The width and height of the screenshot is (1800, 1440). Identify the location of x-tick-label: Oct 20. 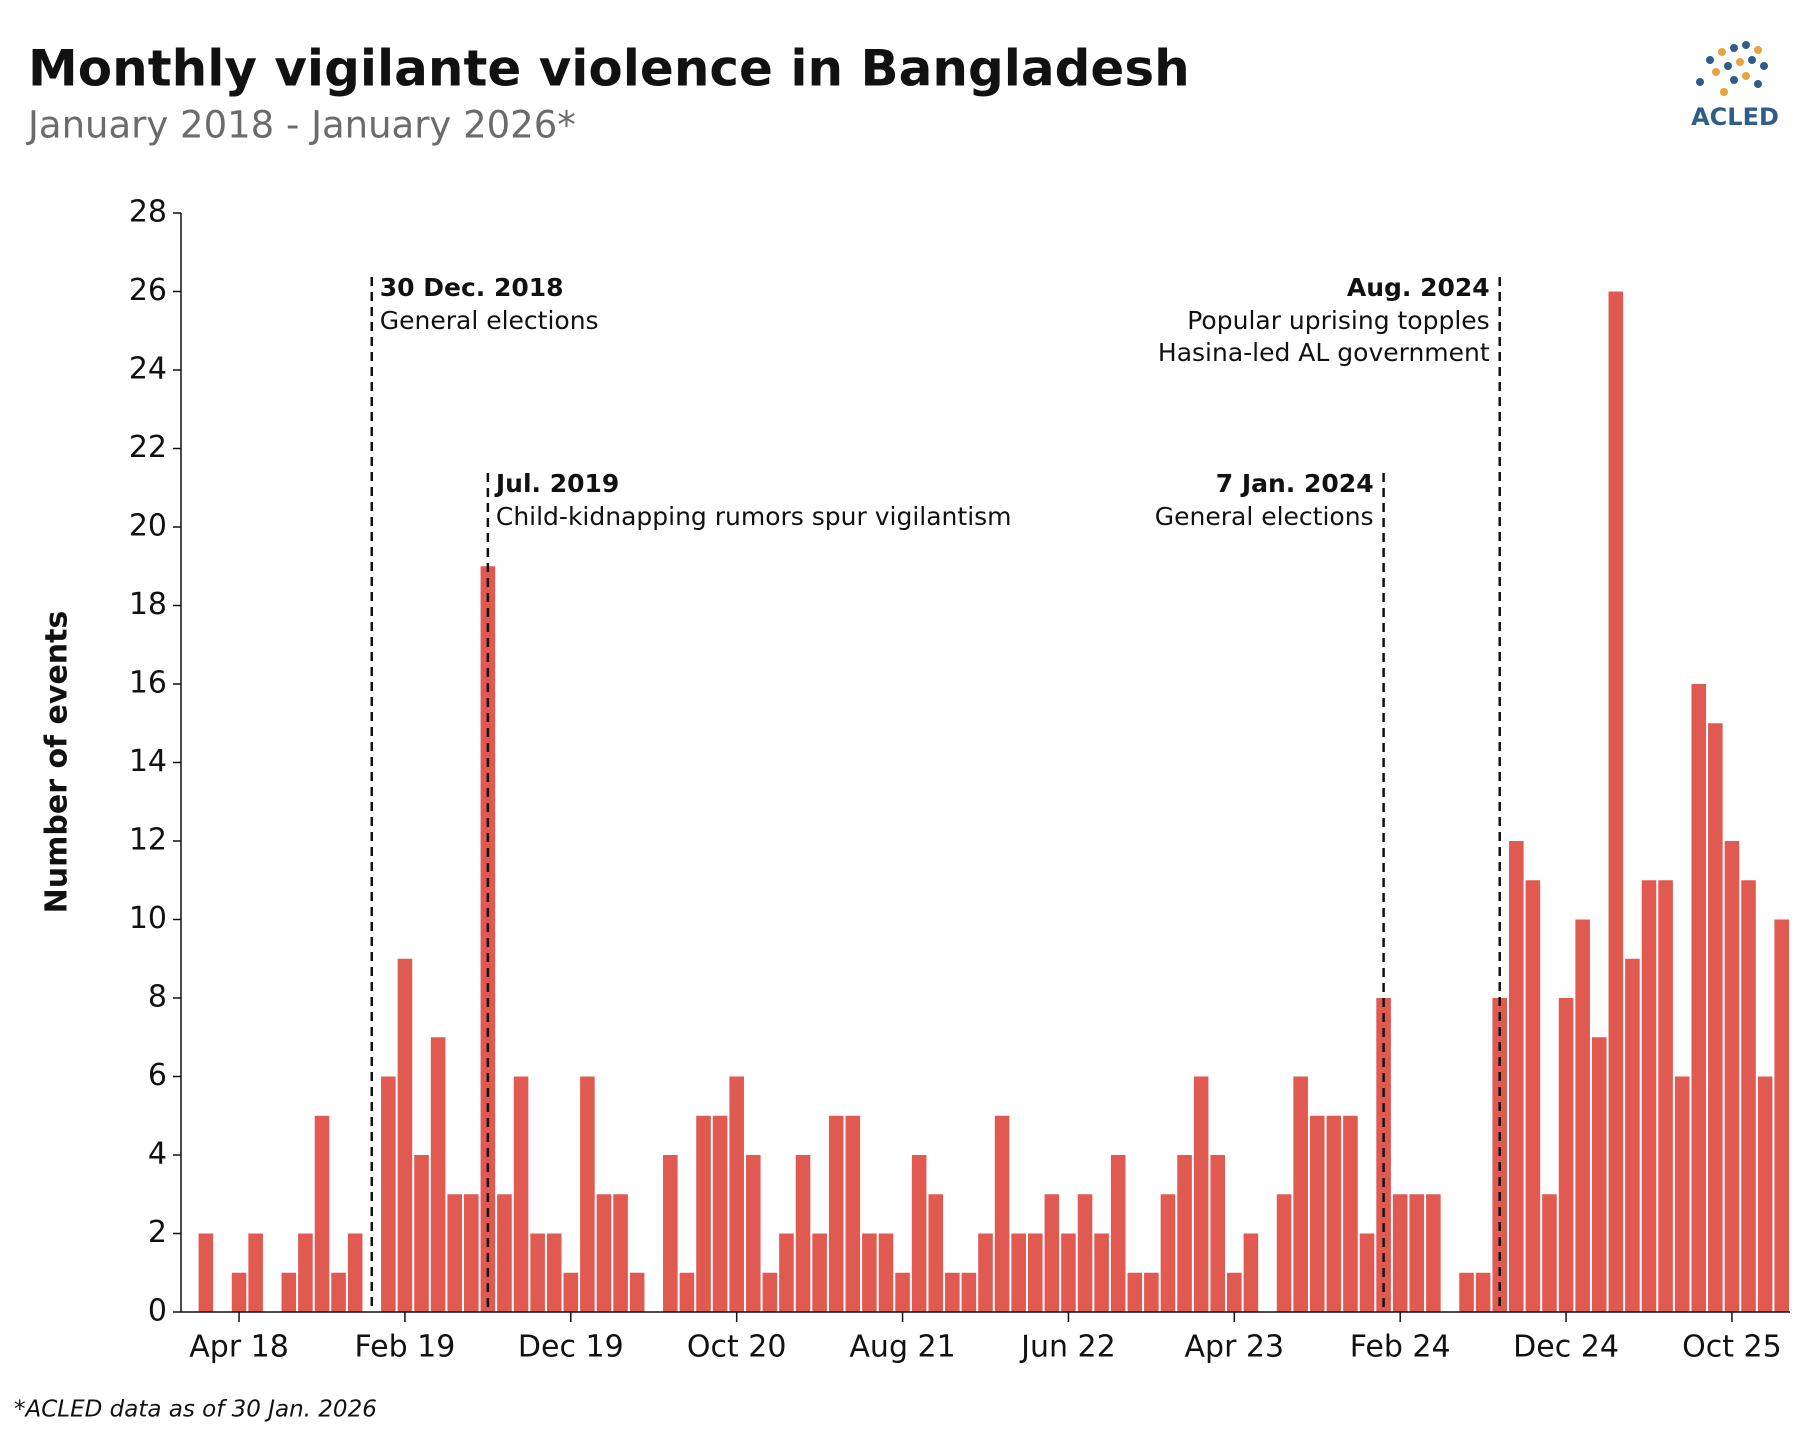
(737, 1347).